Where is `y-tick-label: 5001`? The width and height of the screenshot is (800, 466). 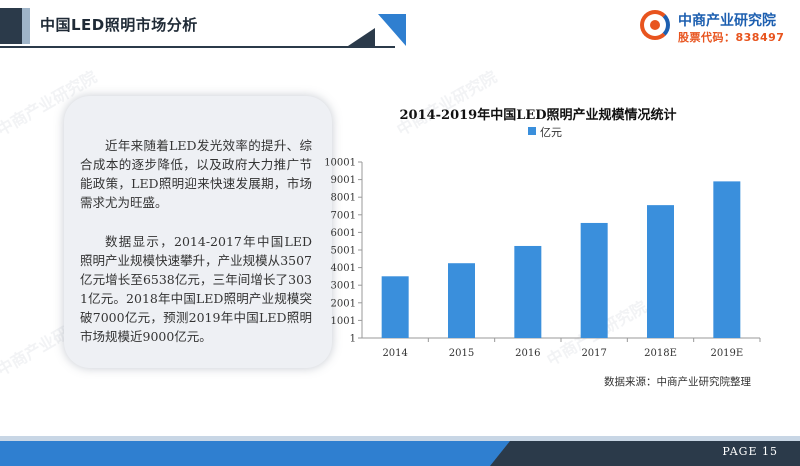
y-tick-label: 5001 is located at coordinates (343, 251).